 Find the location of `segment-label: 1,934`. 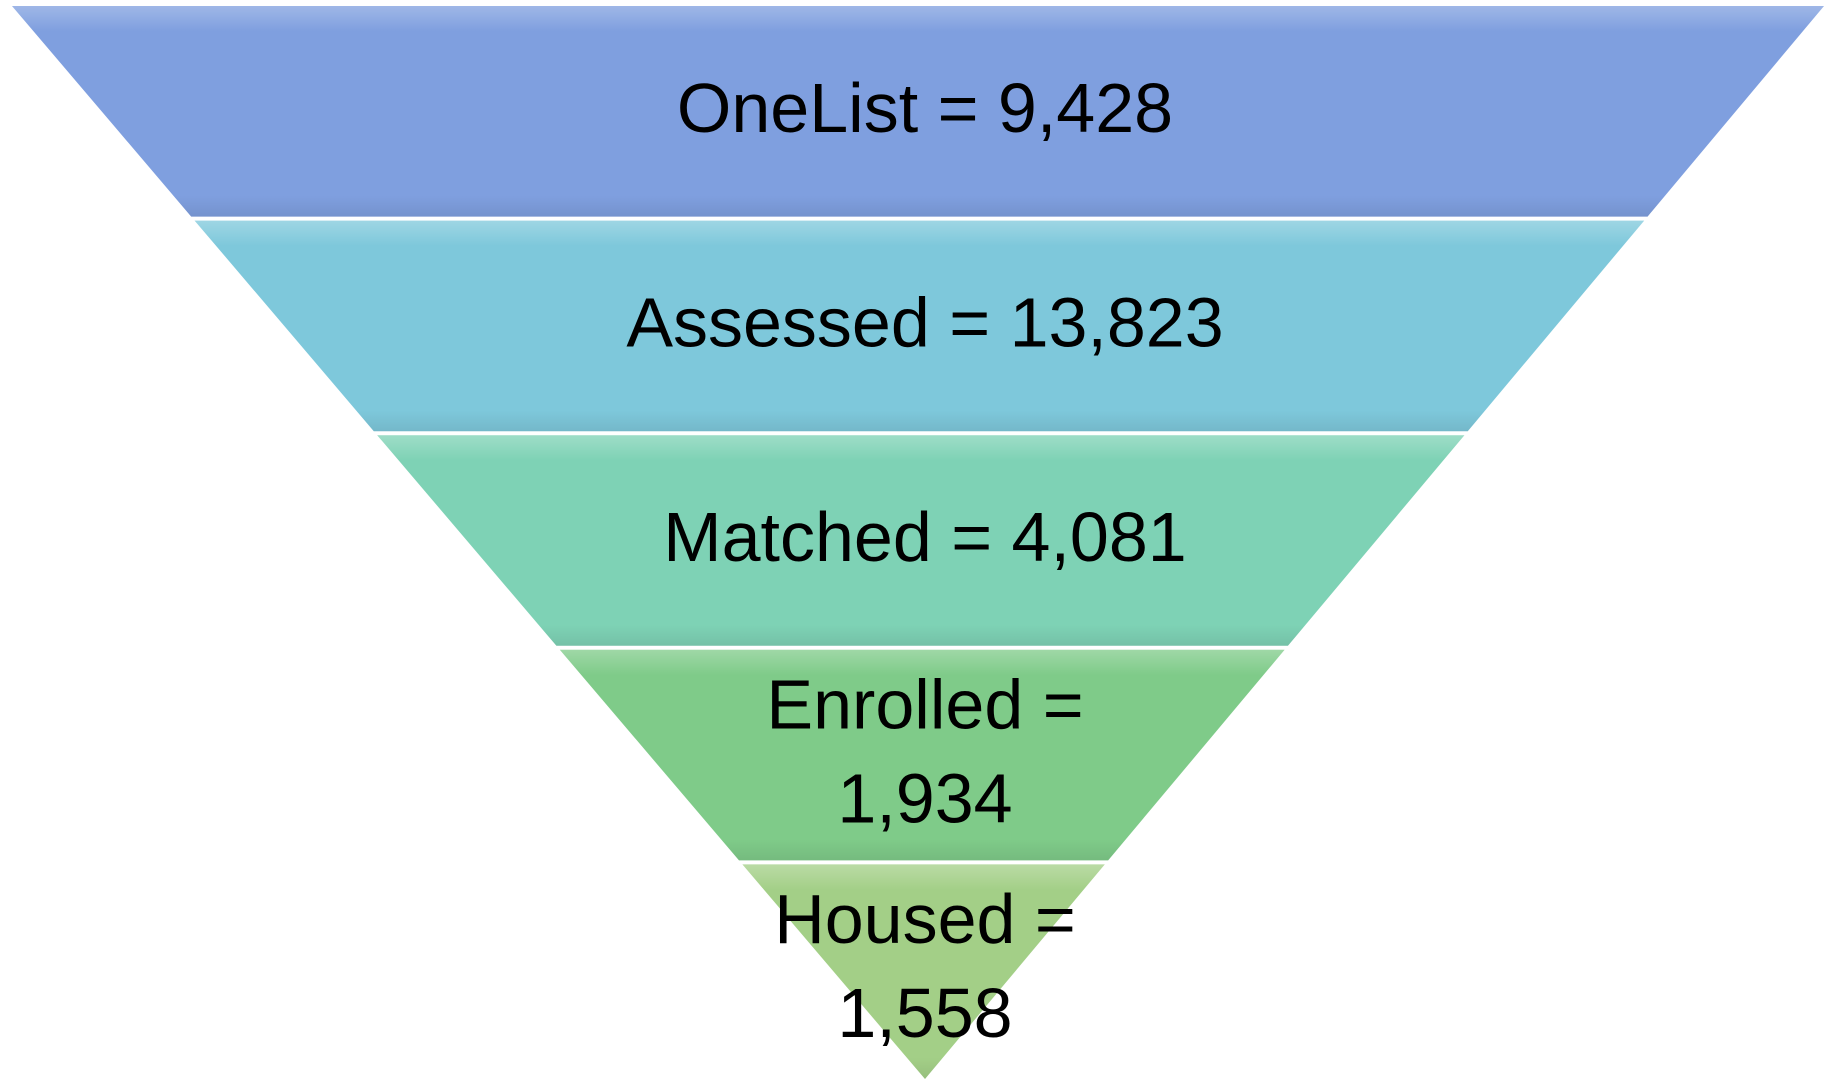

segment-label: 1,934 is located at coordinates (924, 799).